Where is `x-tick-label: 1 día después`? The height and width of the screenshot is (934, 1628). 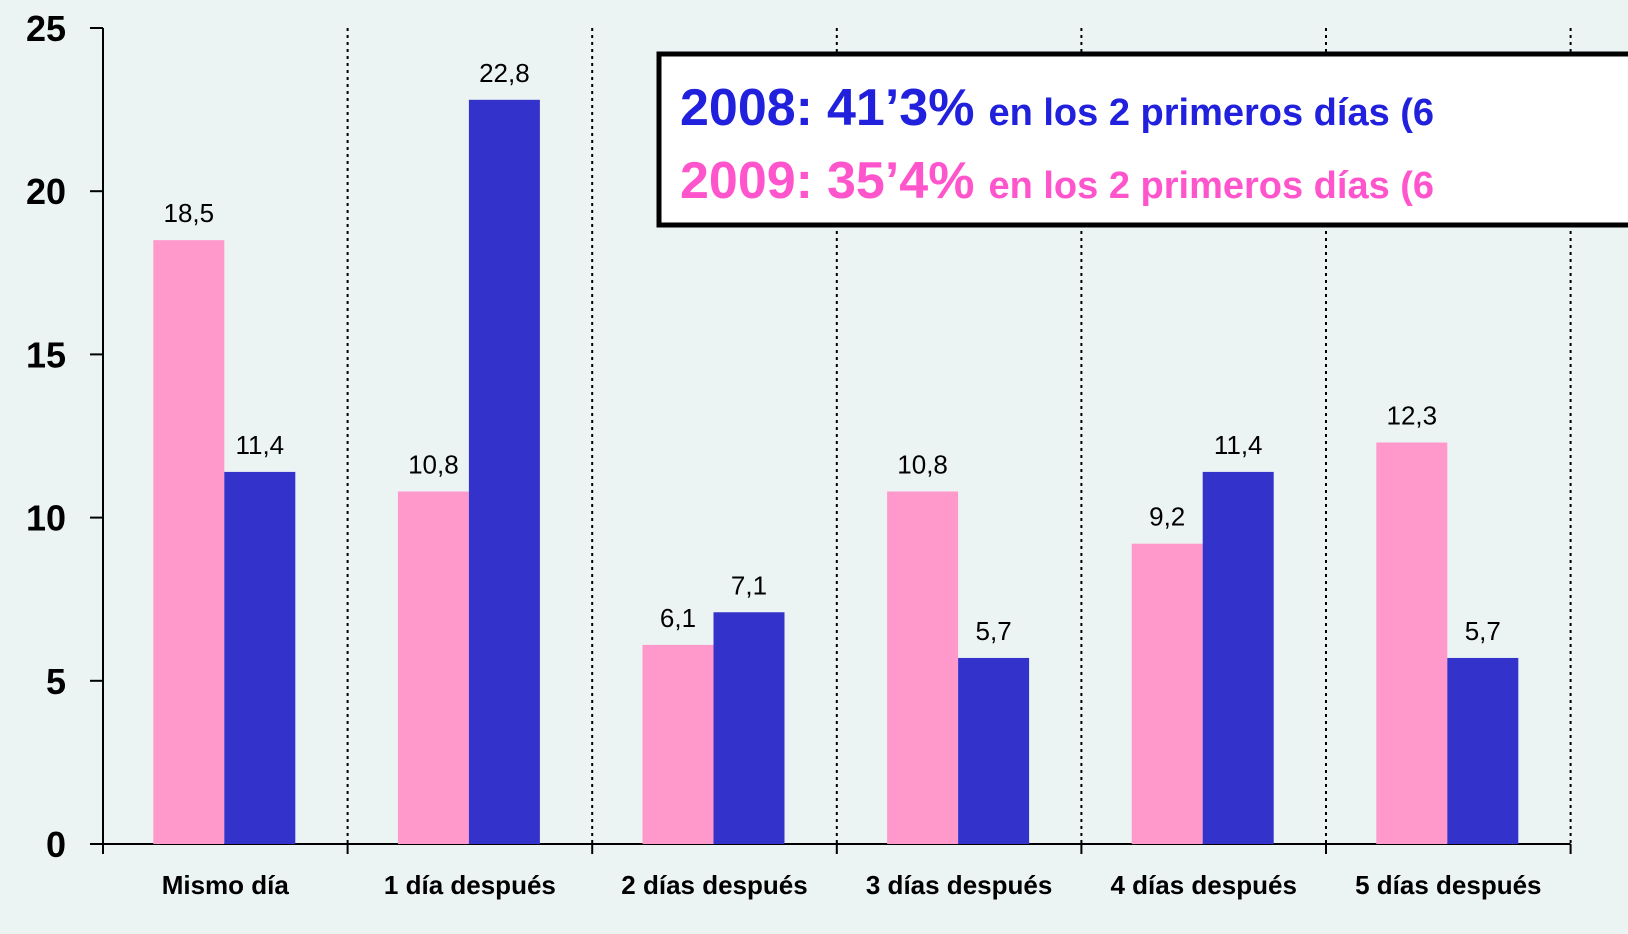 x-tick-label: 1 día después is located at coordinates (470, 885).